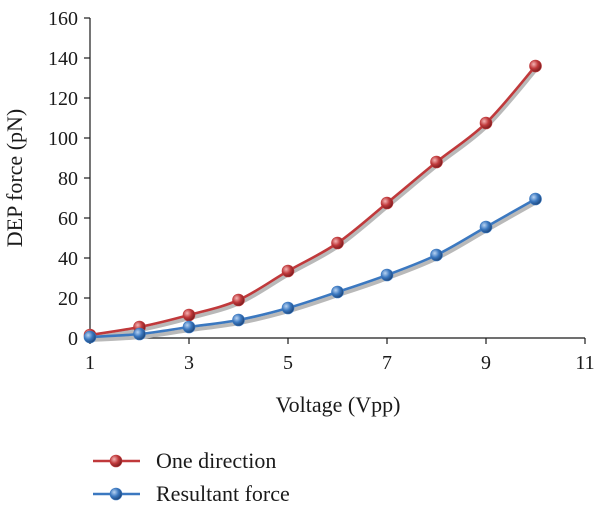 Image resolution: width=600 pixels, height=511 pixels. Describe the element at coordinates (191, 477) in the screenshot. I see `legend: One direction Resultant force` at that location.